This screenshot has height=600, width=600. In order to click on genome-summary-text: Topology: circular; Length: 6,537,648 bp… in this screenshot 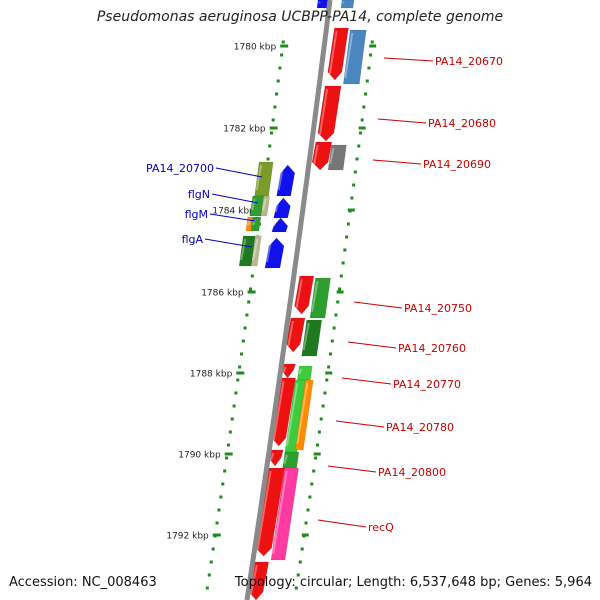, I will do `click(413, 582)`.